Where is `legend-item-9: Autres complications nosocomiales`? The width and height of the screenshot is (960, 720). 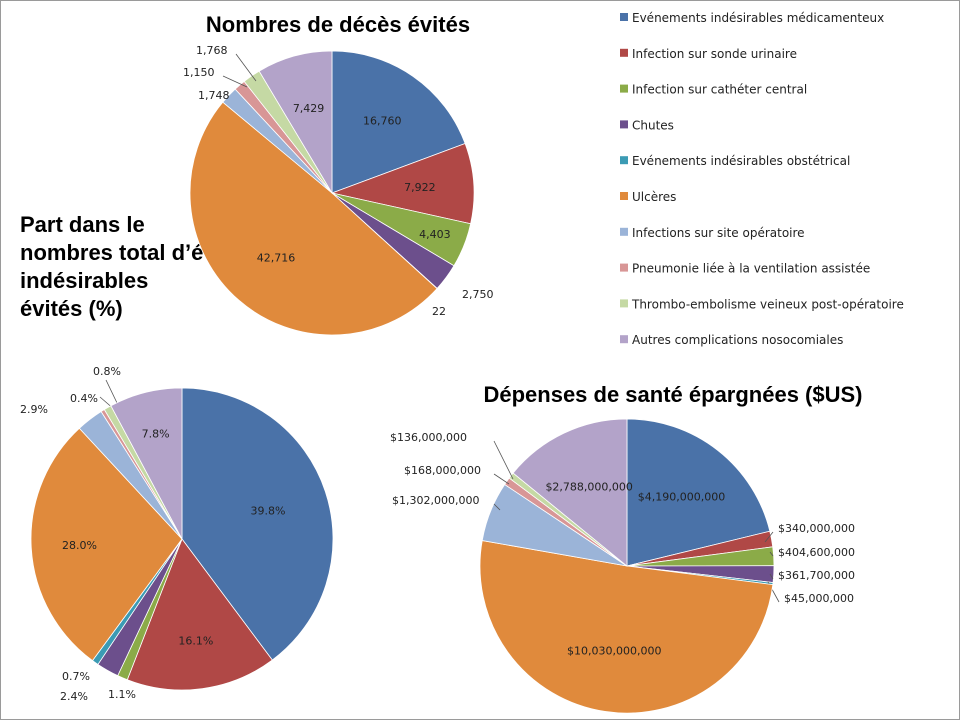
legend-item-9: Autres complications nosocomiales is located at coordinates (737, 340).